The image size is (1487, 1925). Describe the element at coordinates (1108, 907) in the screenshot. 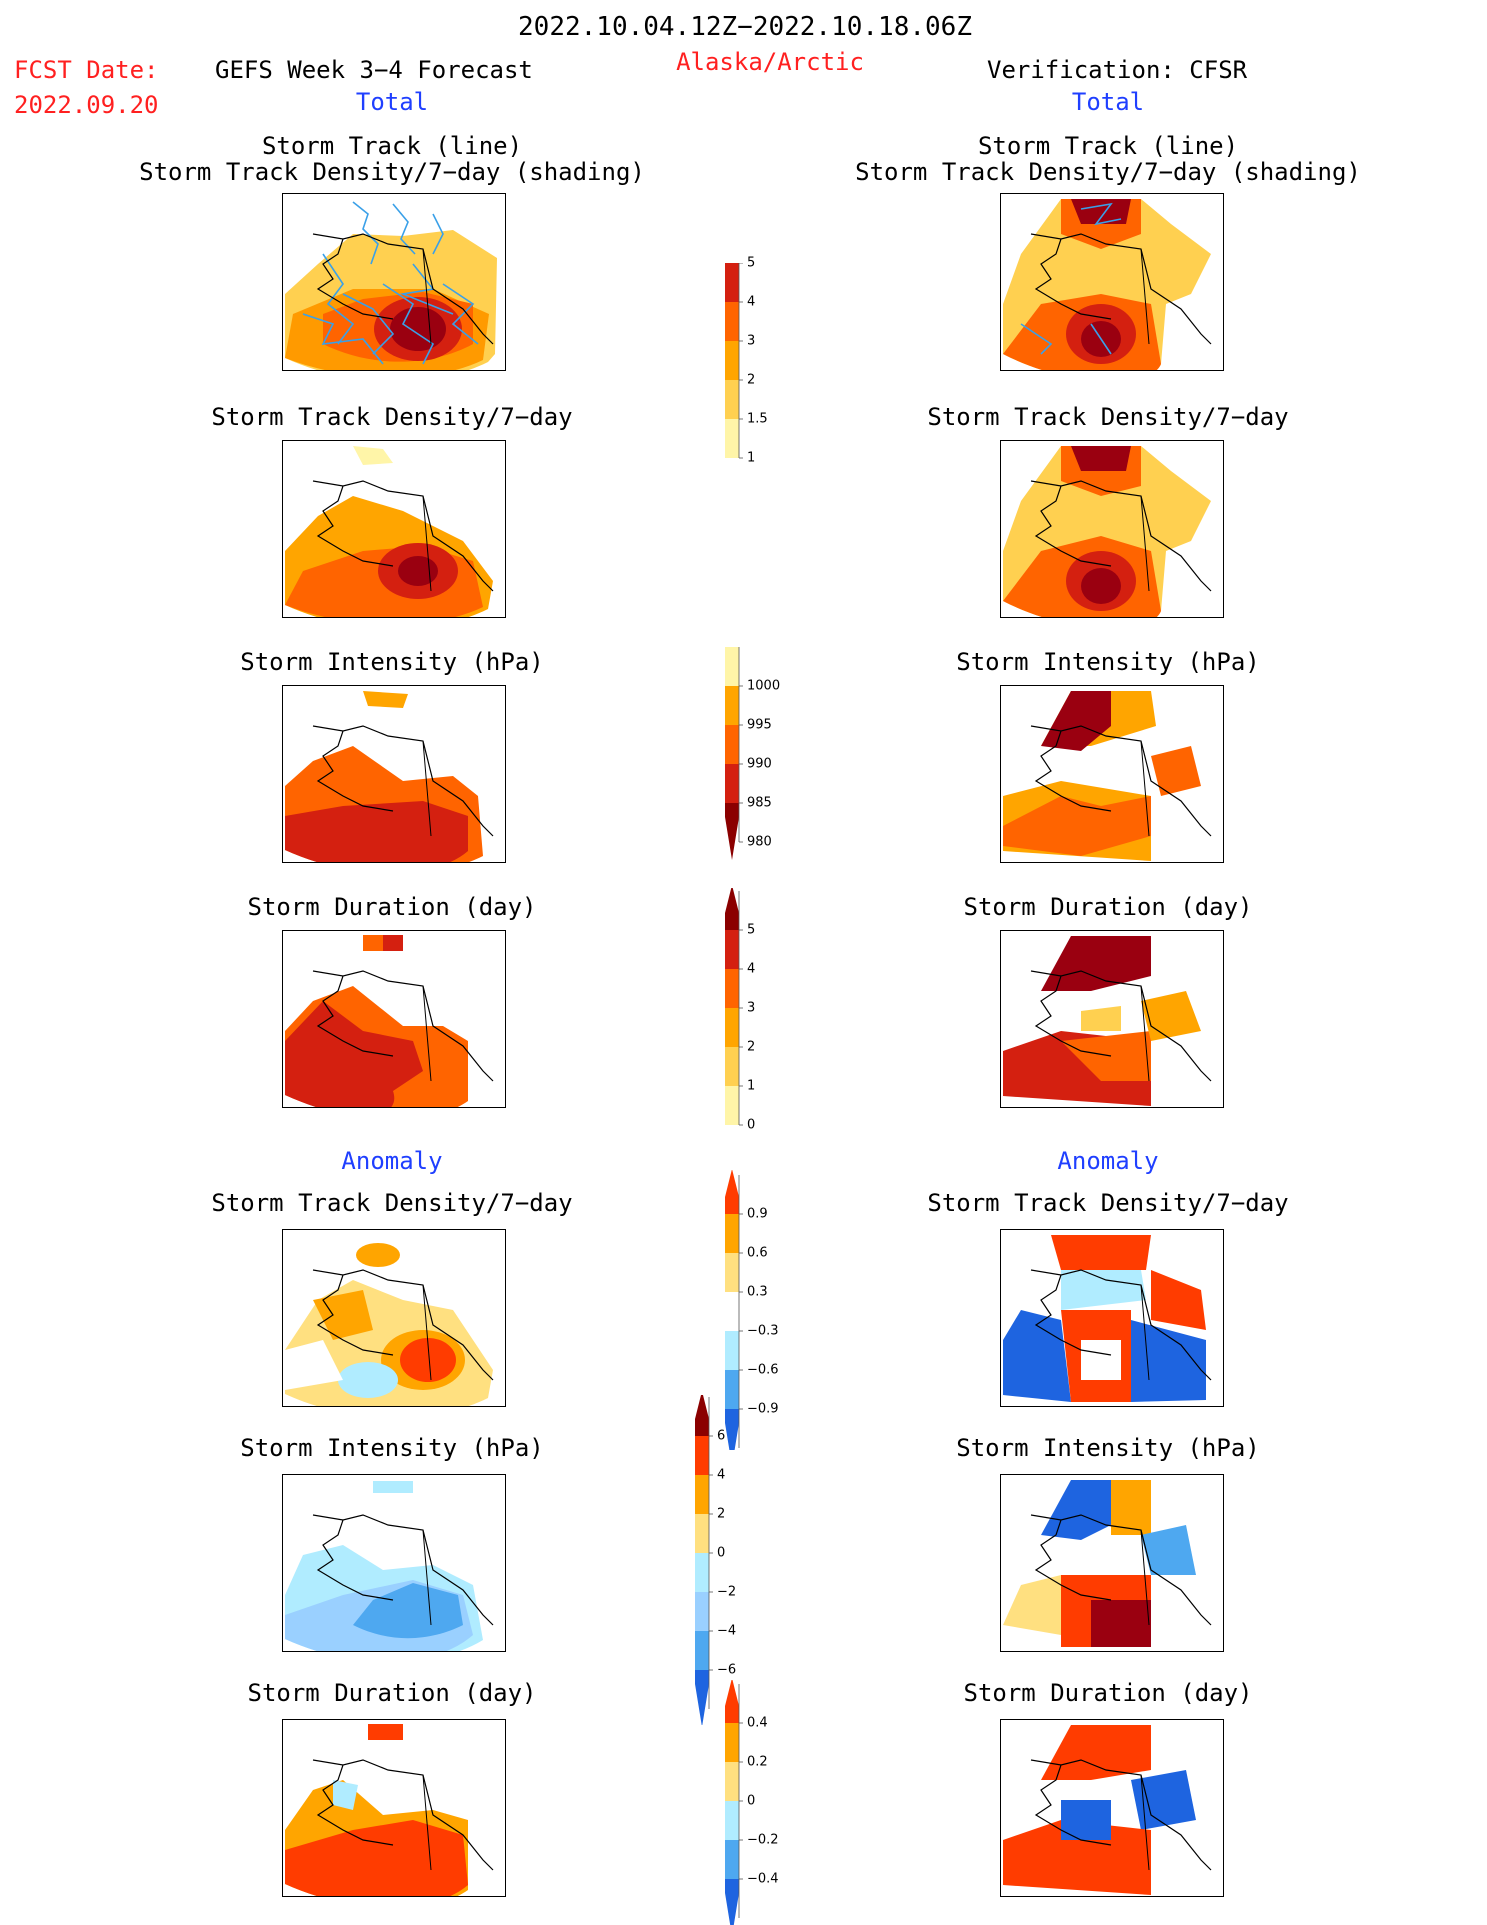

I see `title-duration-right: Storm Duration (day)` at that location.